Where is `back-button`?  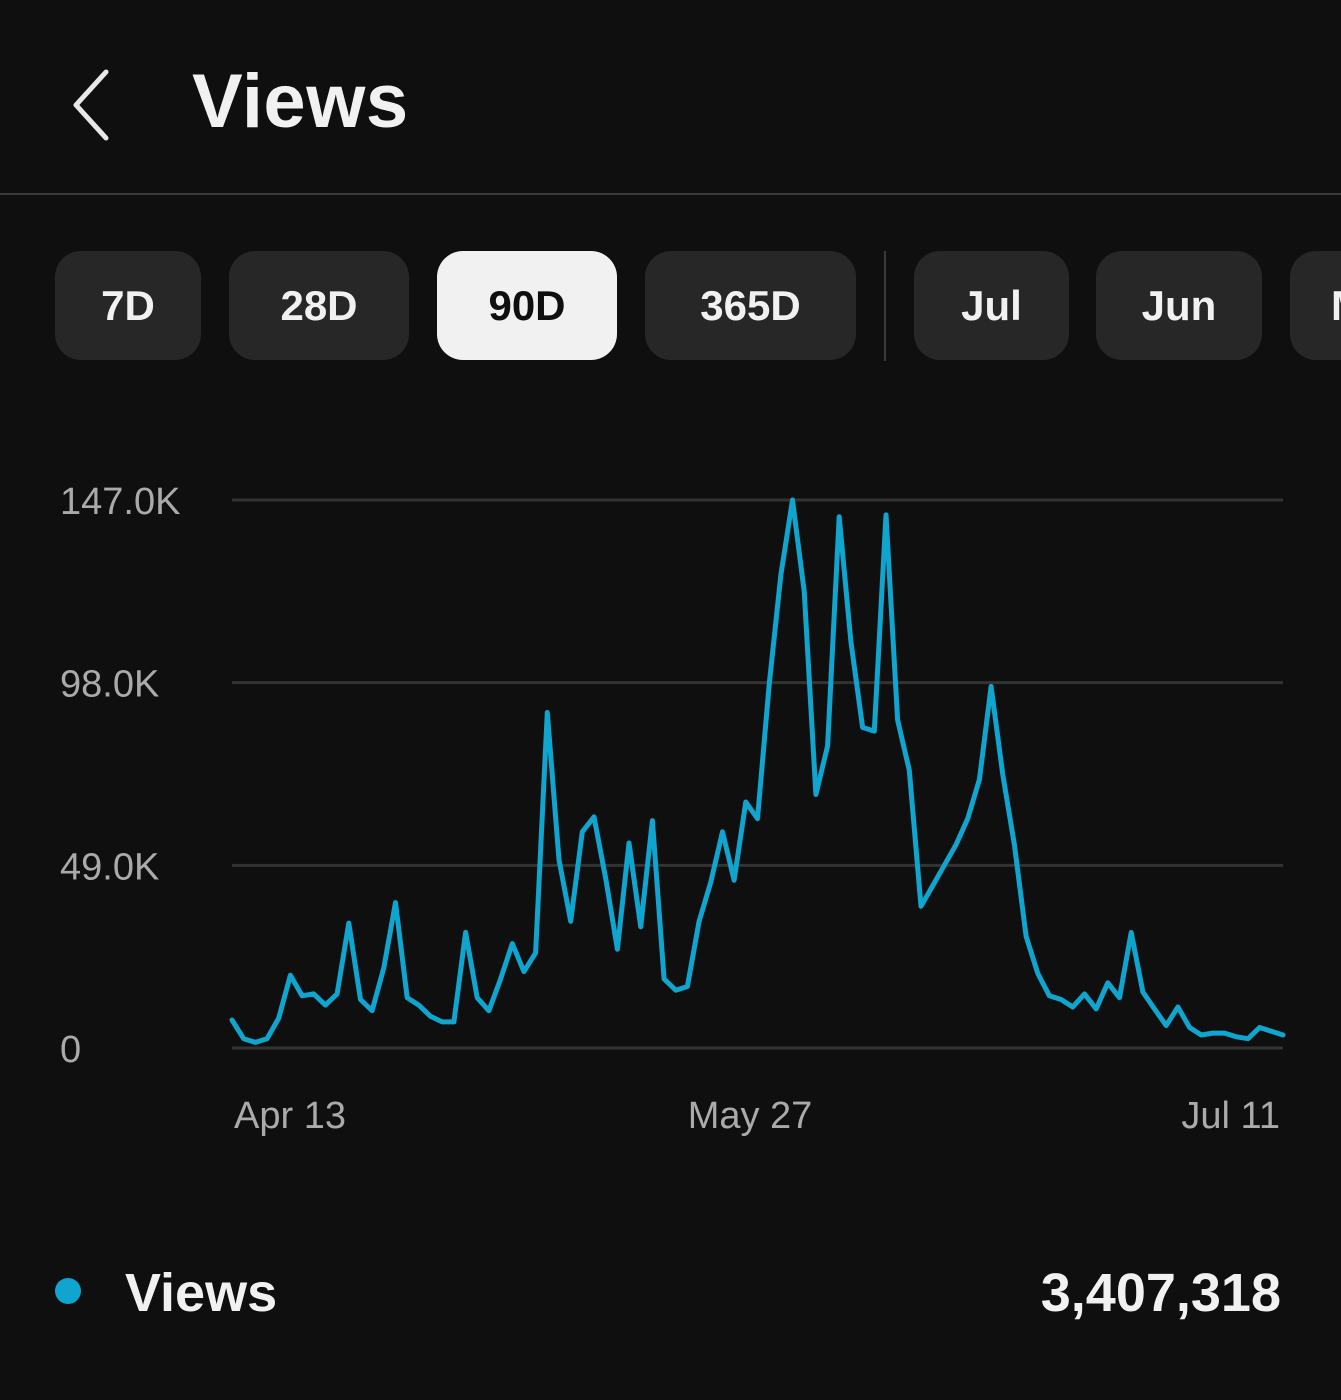
back-button is located at coordinates (92, 105).